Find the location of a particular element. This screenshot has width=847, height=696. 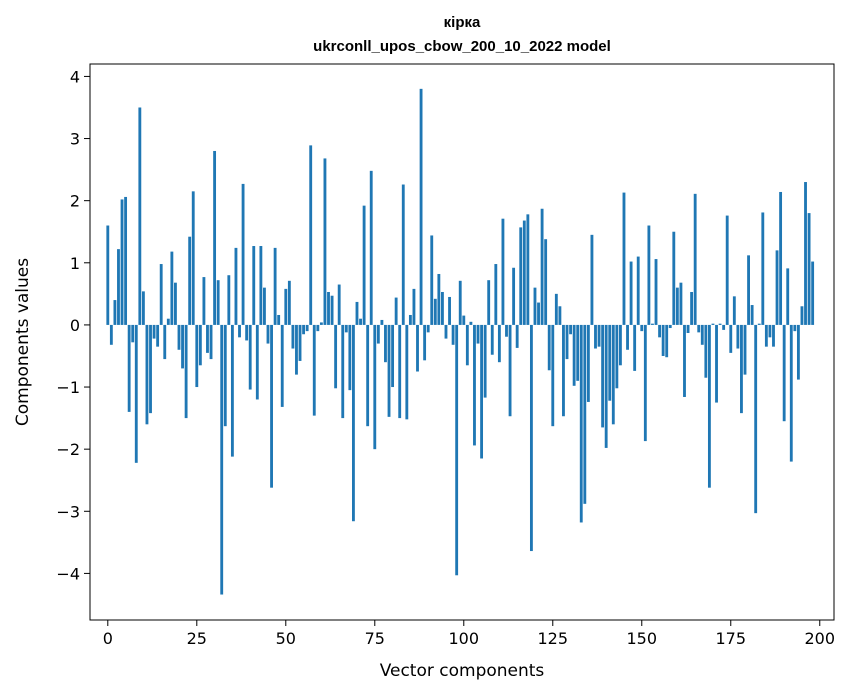

y-tick-label: 2 is located at coordinates (75, 201).